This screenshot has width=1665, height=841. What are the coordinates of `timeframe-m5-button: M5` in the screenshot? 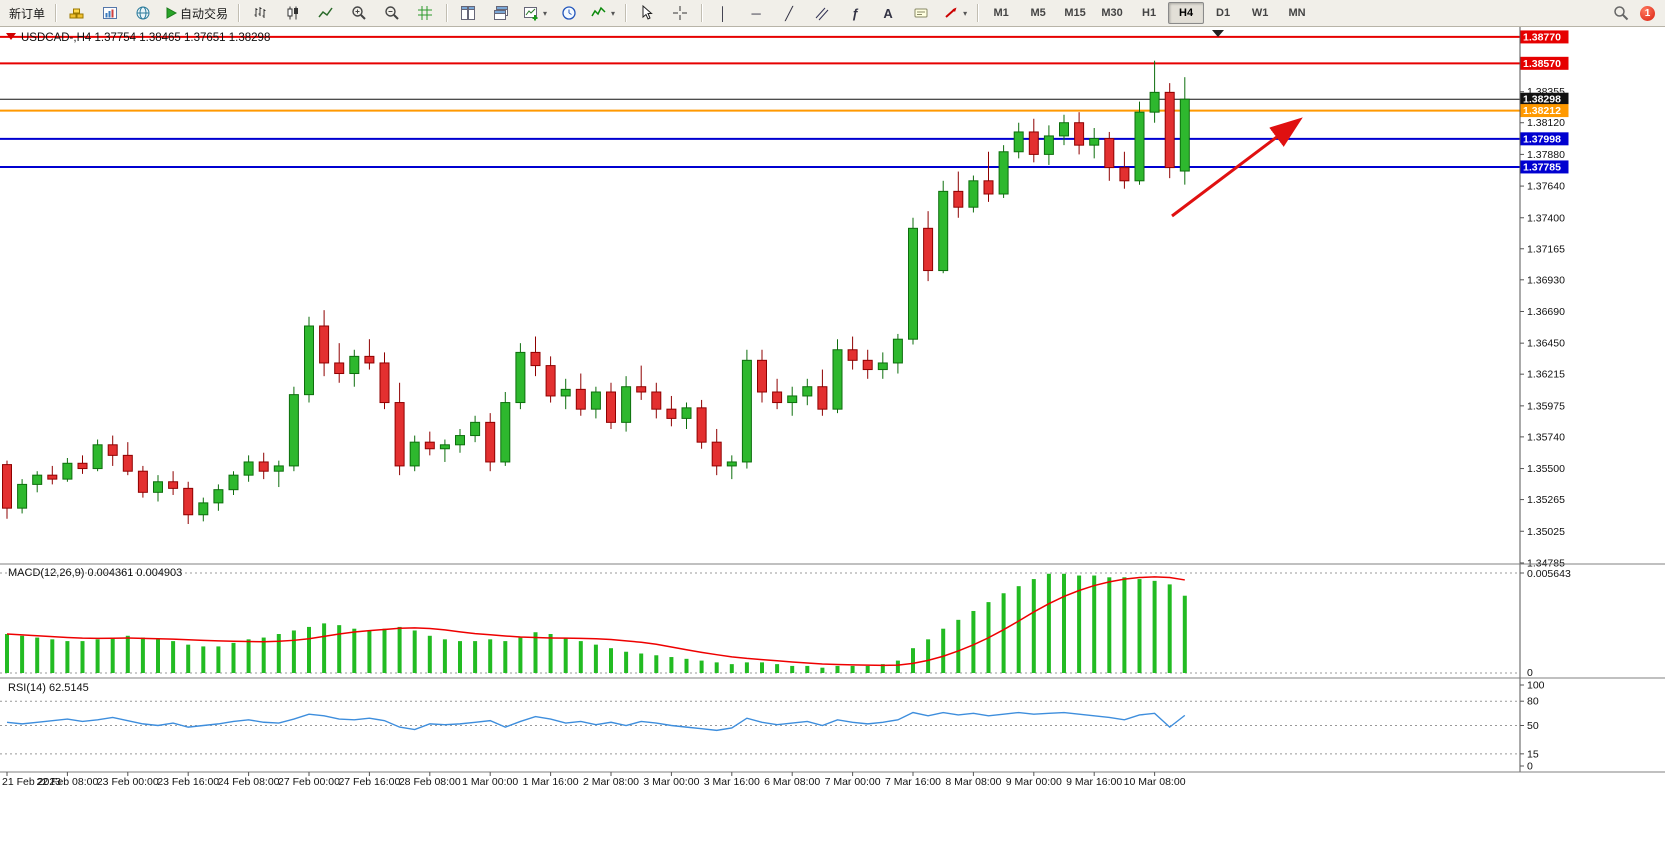 It's located at (1038, 13).